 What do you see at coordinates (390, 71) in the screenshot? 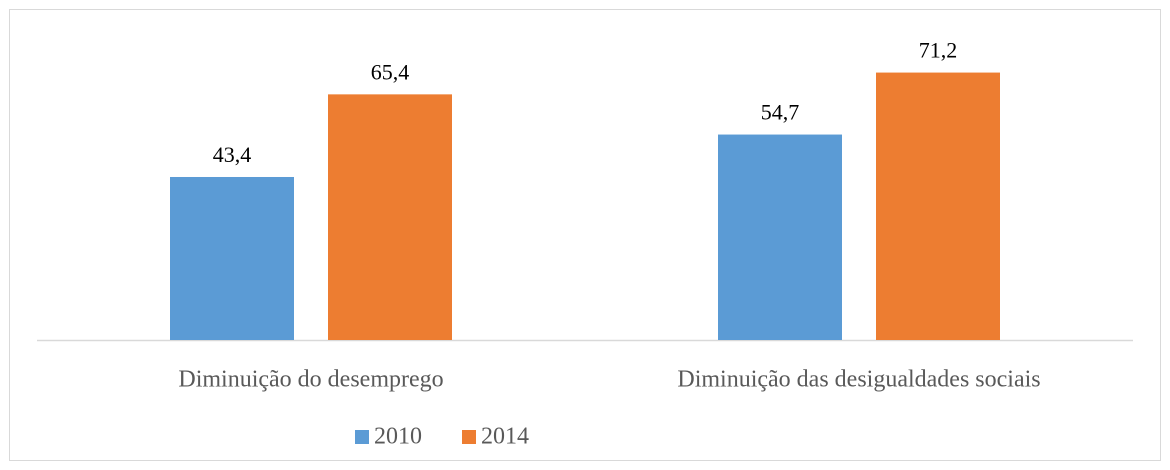
I see `data-label: 65,4` at bounding box center [390, 71].